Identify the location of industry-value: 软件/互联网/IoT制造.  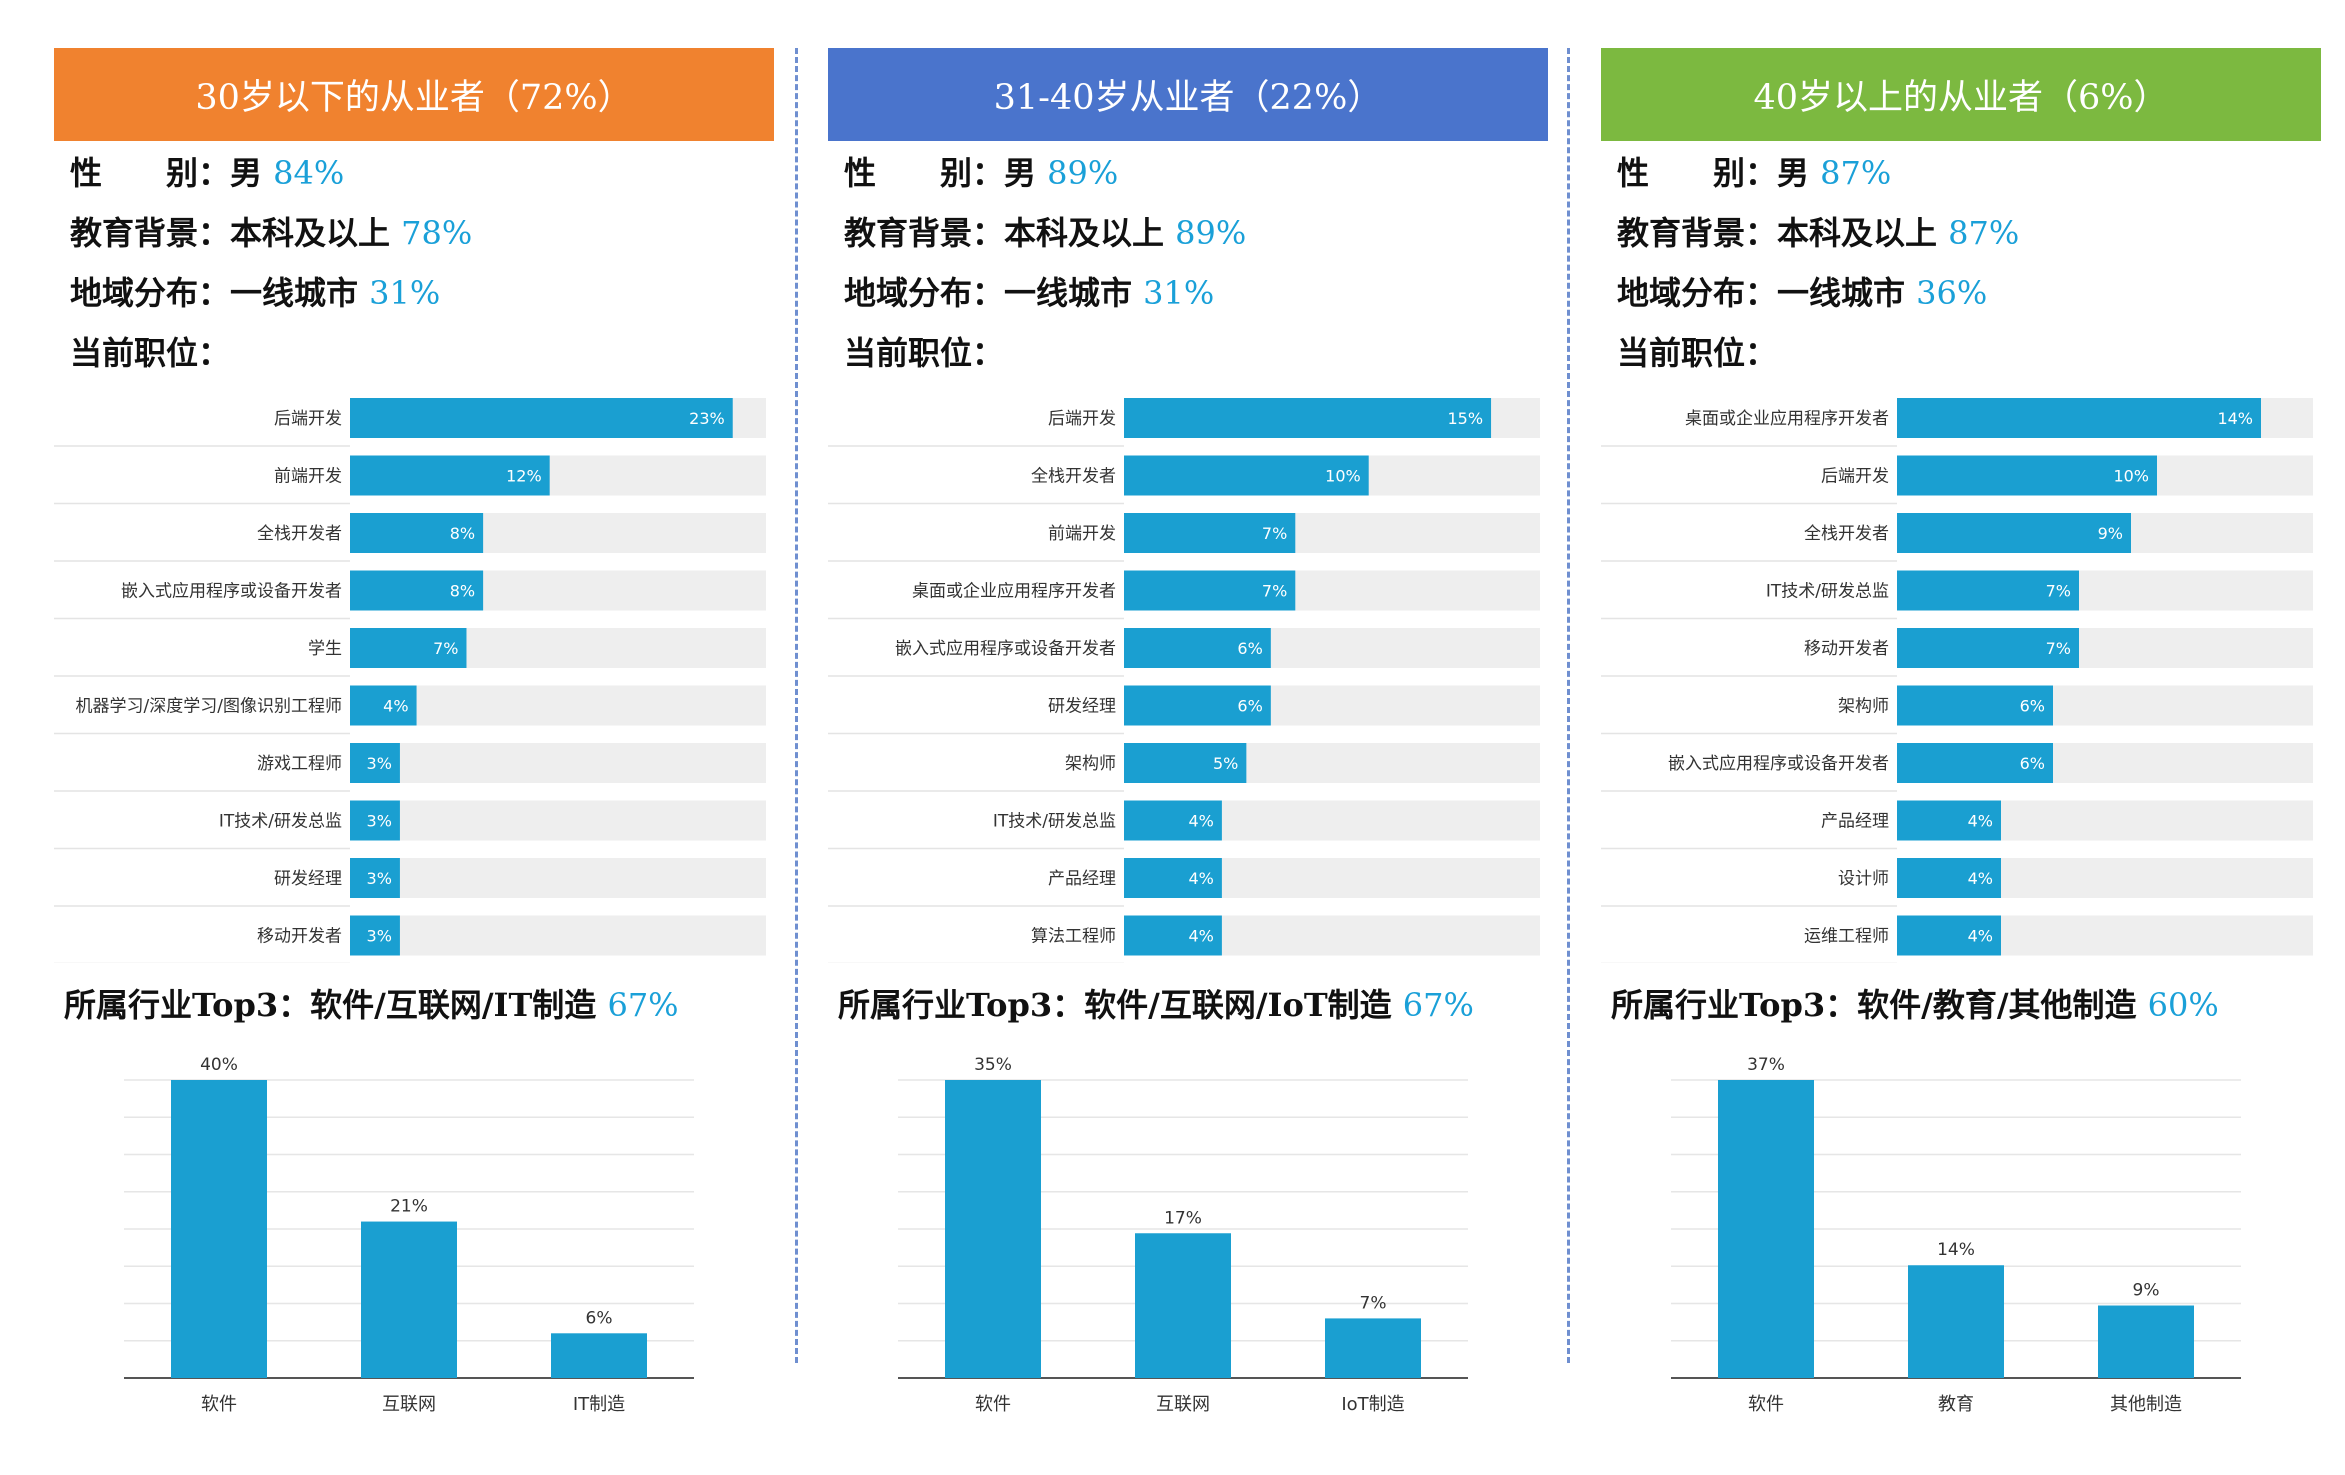
(1238, 1005).